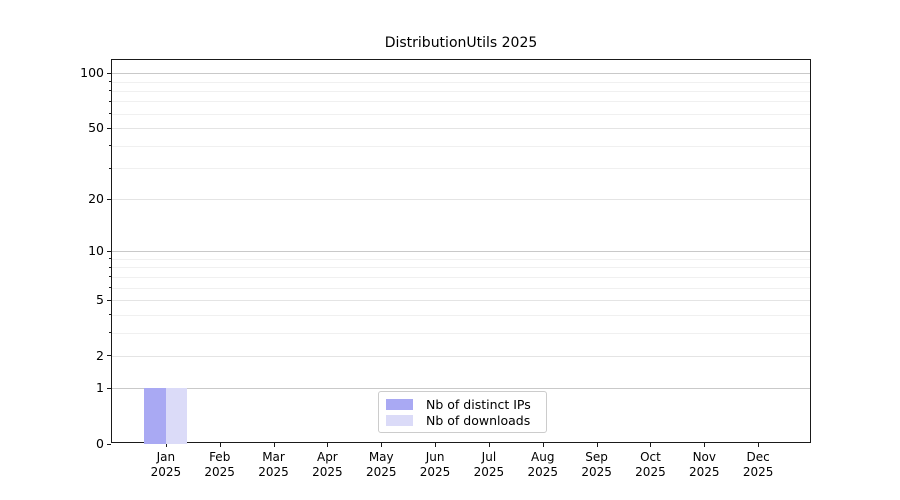 The width and height of the screenshot is (900, 500). What do you see at coordinates (381, 464) in the screenshot?
I see `x-tick-label: May 2025` at bounding box center [381, 464].